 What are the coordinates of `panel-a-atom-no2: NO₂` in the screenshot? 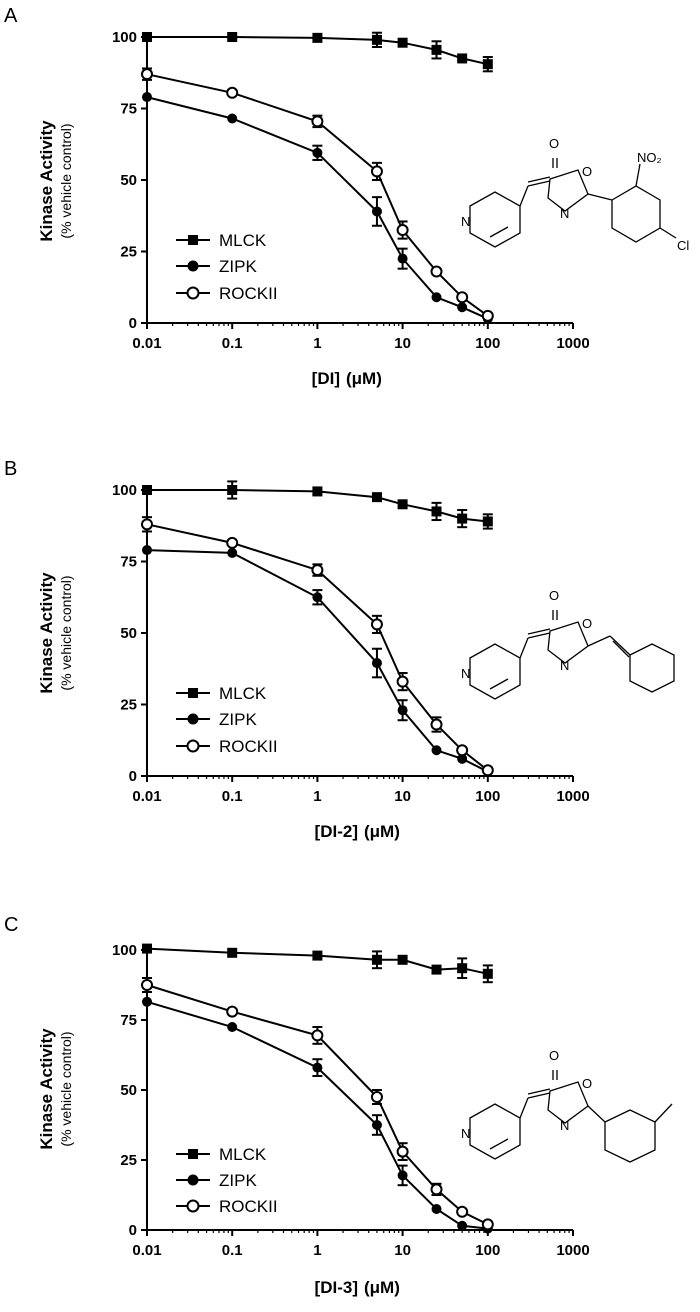 It's located at (649, 157).